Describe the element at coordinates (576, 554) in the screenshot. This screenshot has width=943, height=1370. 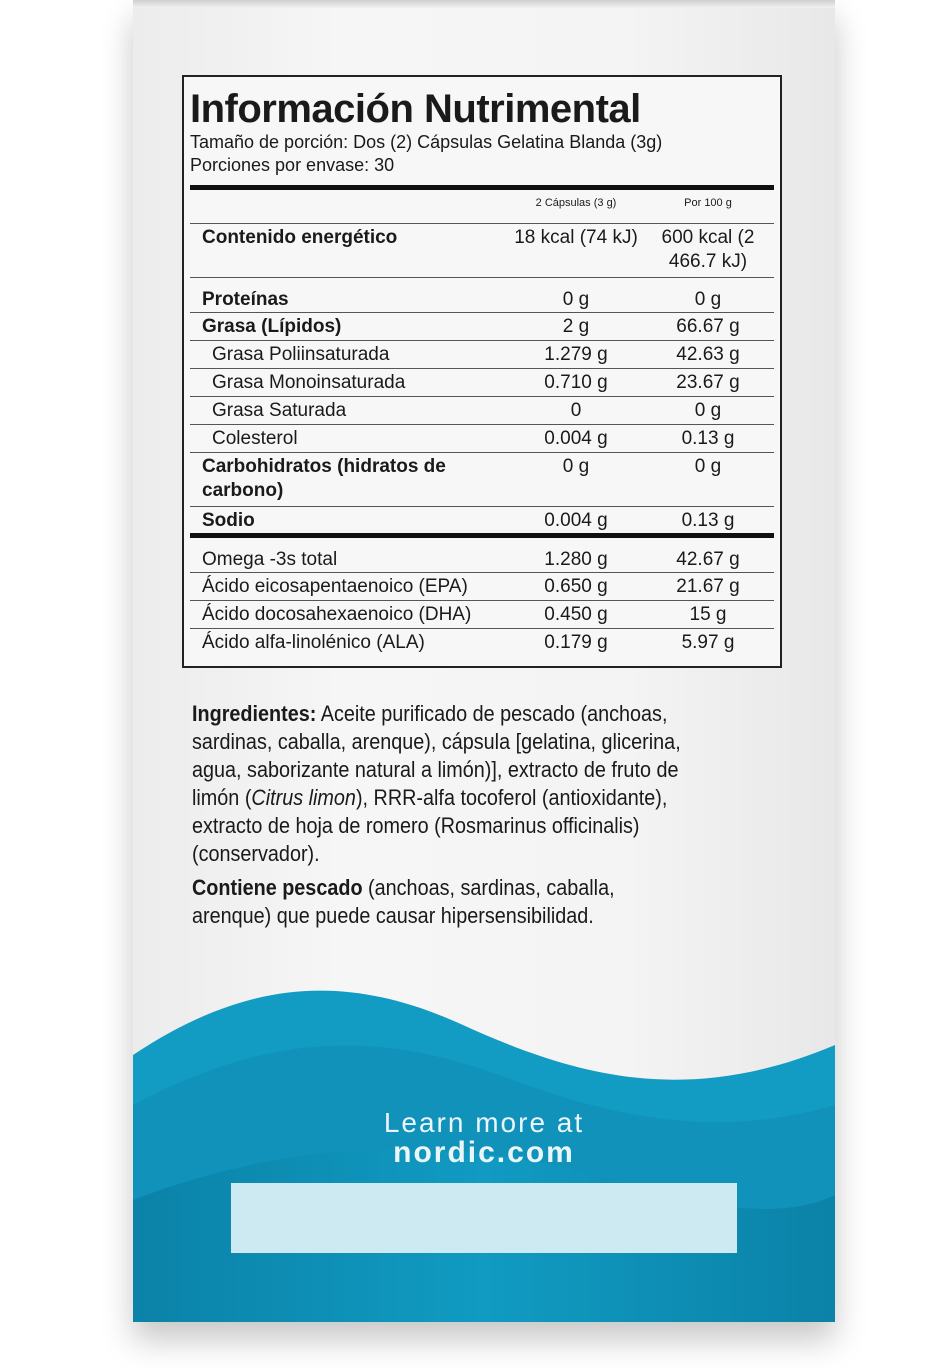
I see `value-per-serving: 1.280 g` at that location.